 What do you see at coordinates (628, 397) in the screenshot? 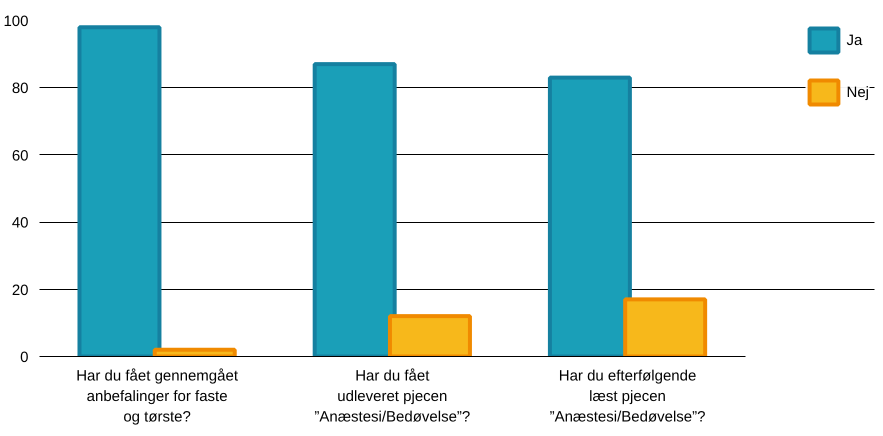
I see `x-tick-label: Har du efterfølgende læst pjecen ”Anæstesi/Bedøvelse”?` at bounding box center [628, 397].